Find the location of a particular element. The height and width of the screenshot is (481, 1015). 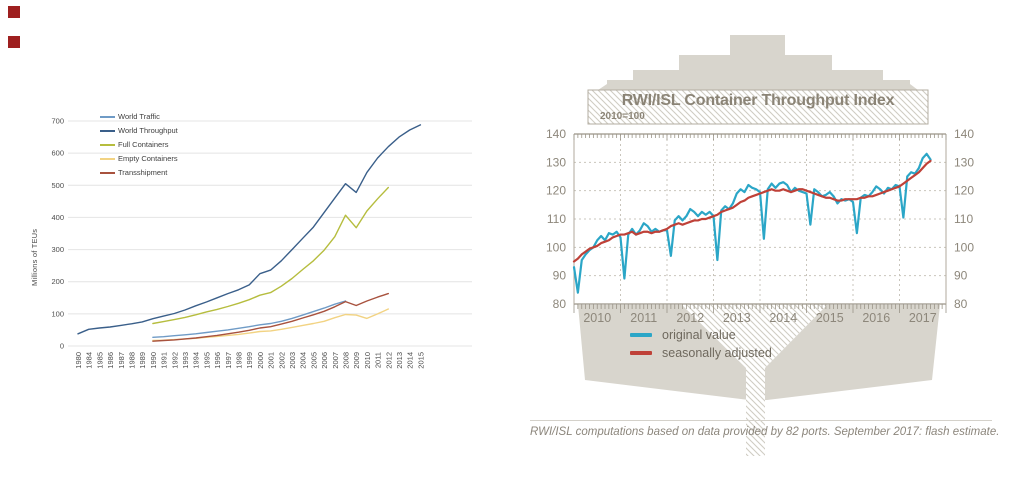

y-tick-label: 200 is located at coordinates (57, 281).